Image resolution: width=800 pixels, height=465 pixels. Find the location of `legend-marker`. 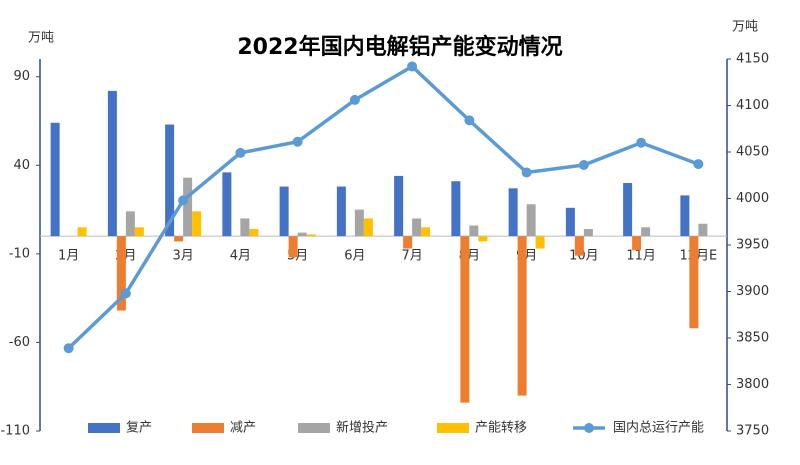

legend-marker is located at coordinates (589, 428).